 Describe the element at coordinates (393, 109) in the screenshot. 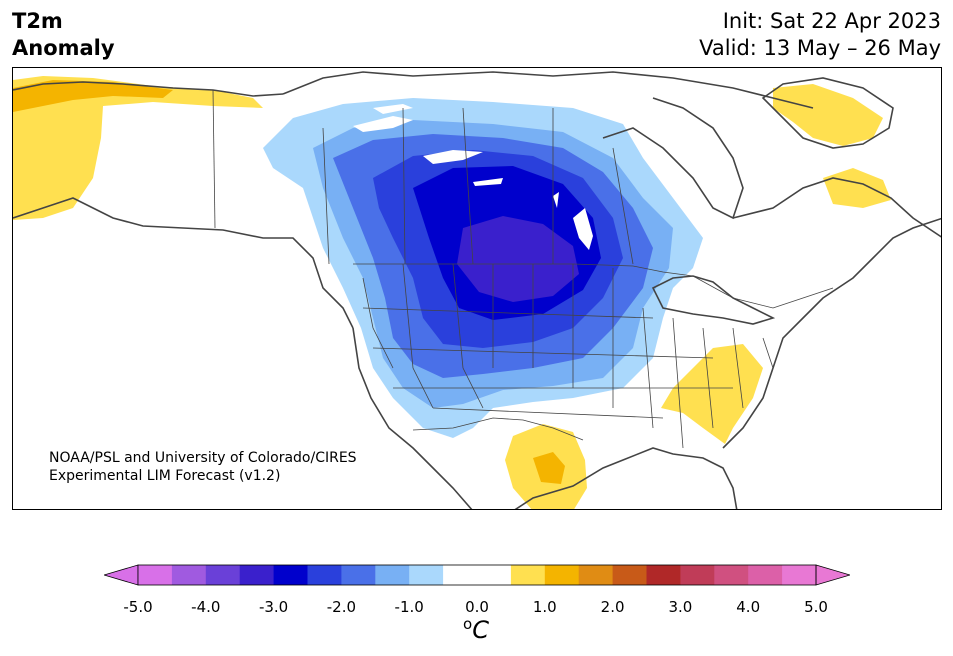

I see `great-bear-lake` at that location.